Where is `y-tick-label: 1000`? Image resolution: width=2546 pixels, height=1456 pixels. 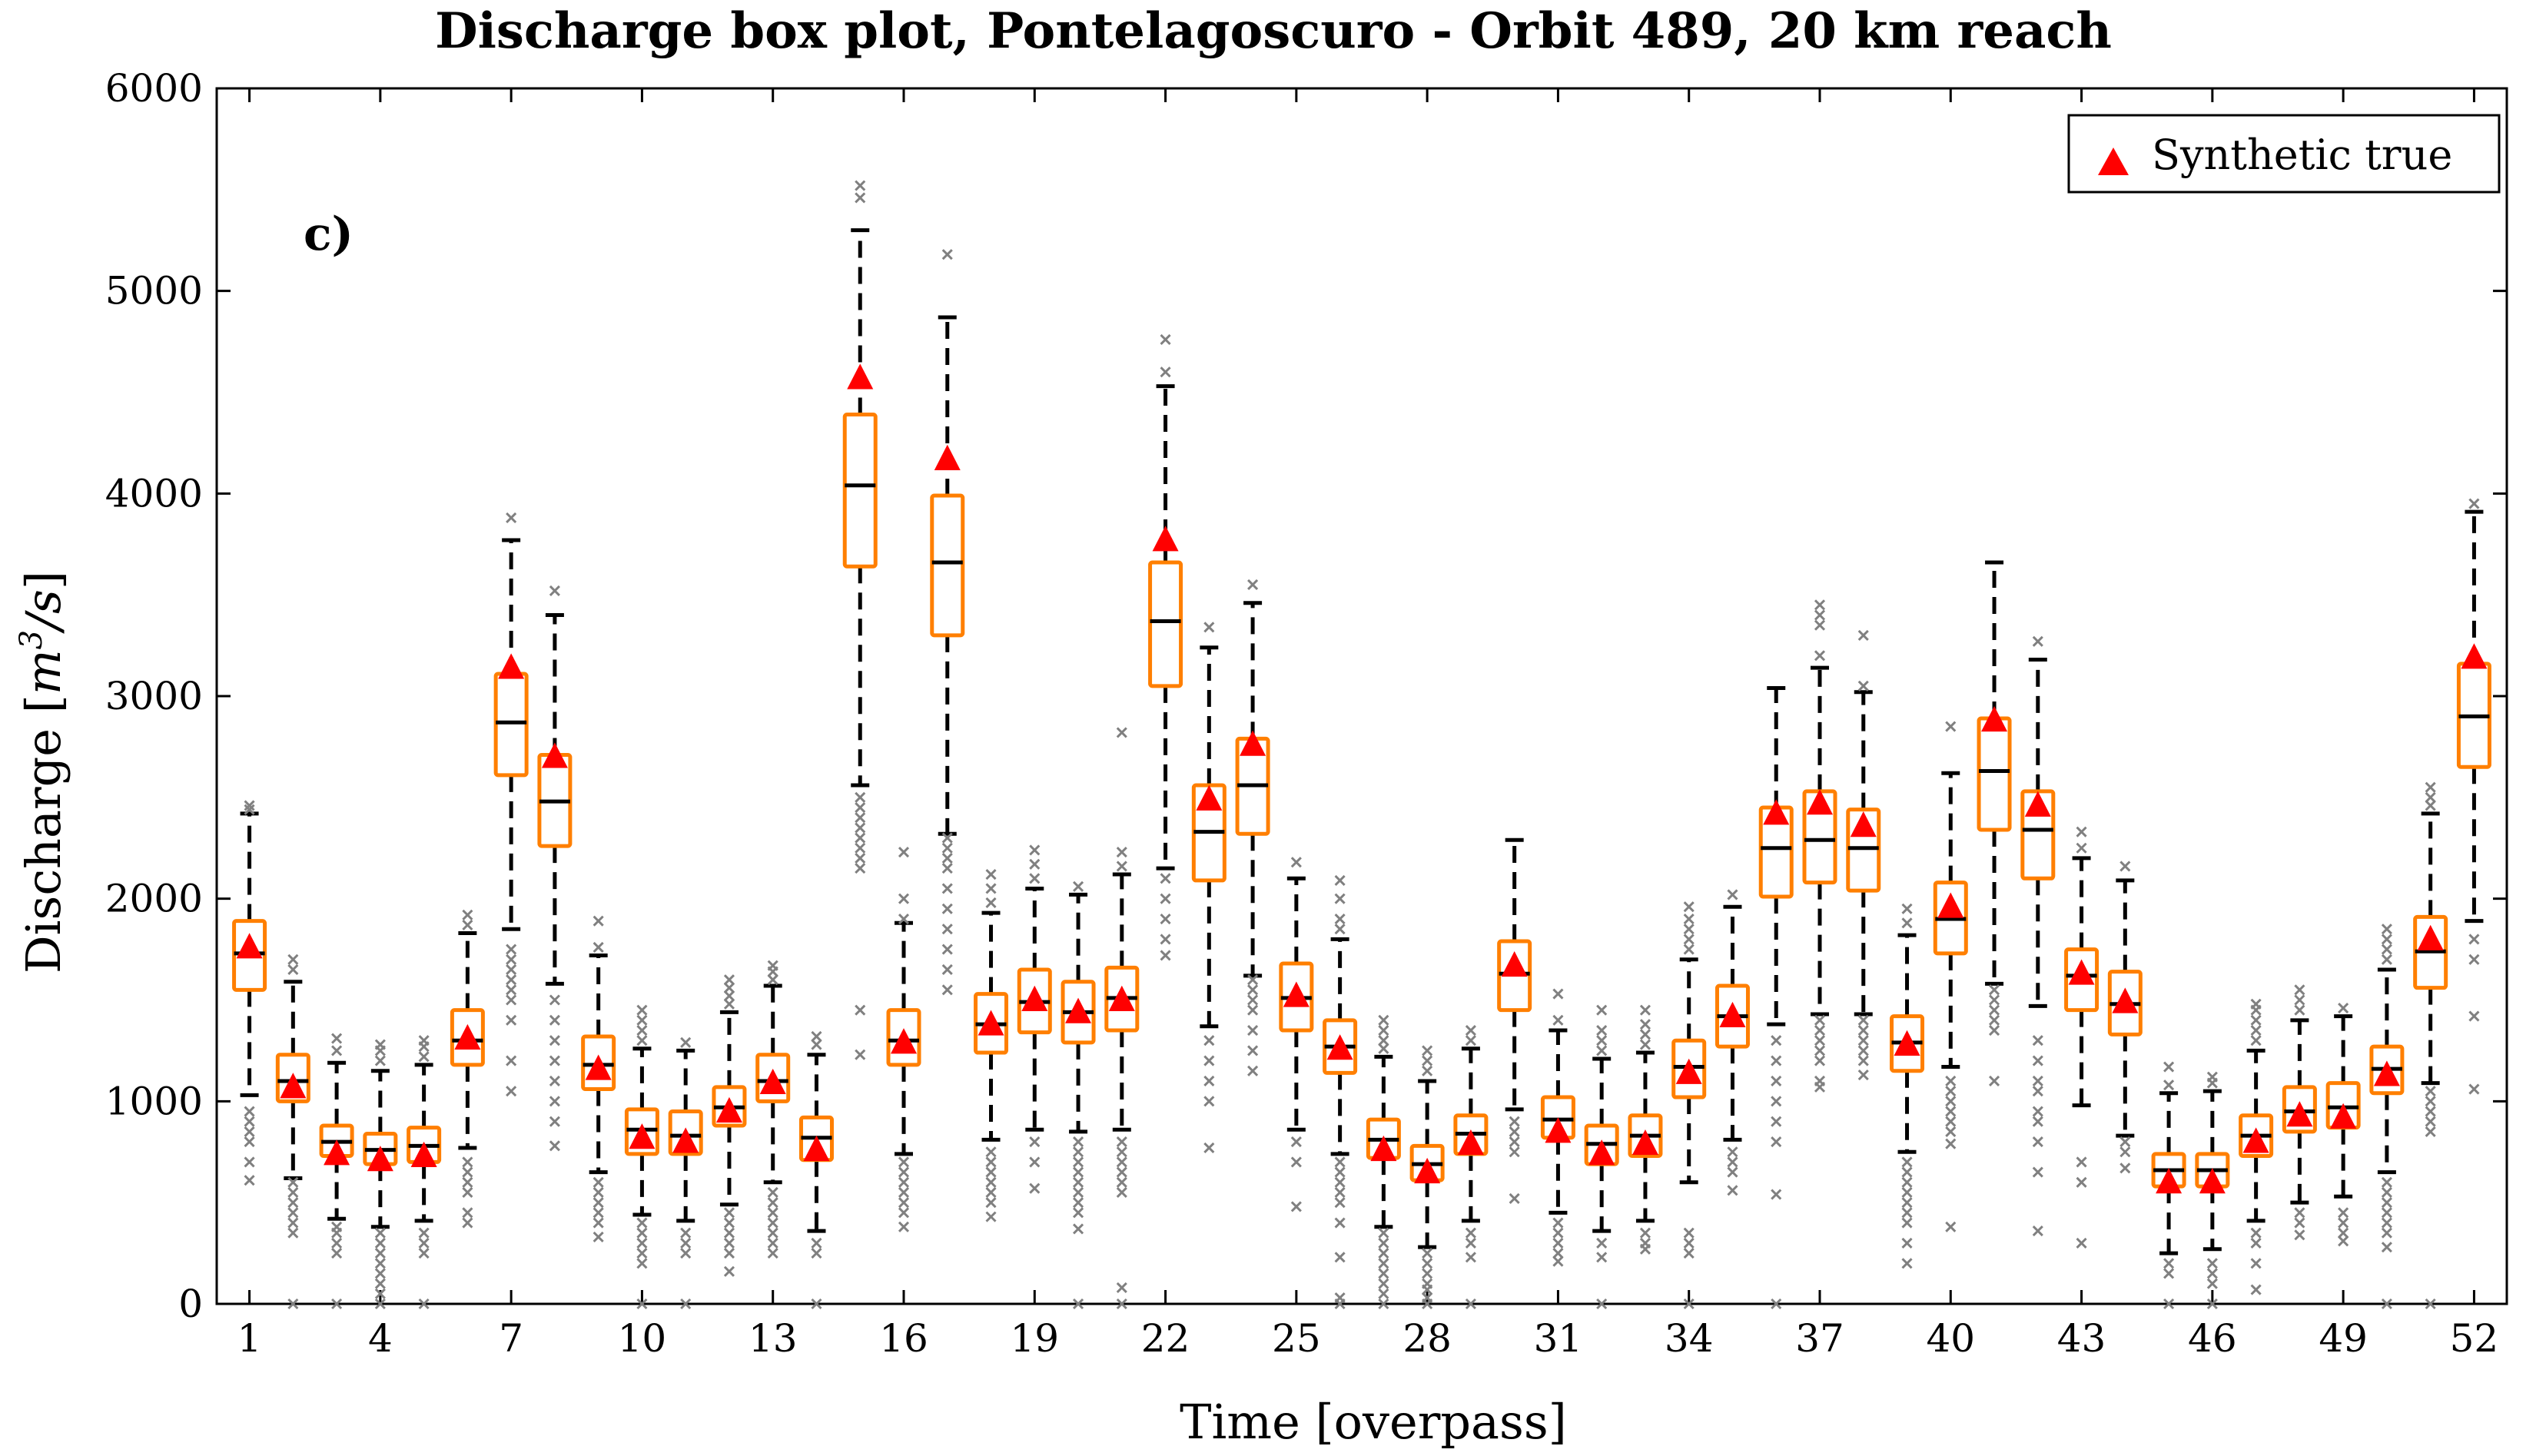
y-tick-label: 1000 is located at coordinates (154, 1101).